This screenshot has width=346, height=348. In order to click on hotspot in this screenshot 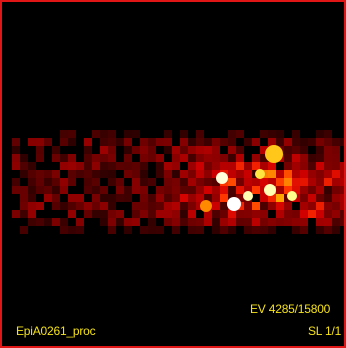, I will do `click(222, 178)`.